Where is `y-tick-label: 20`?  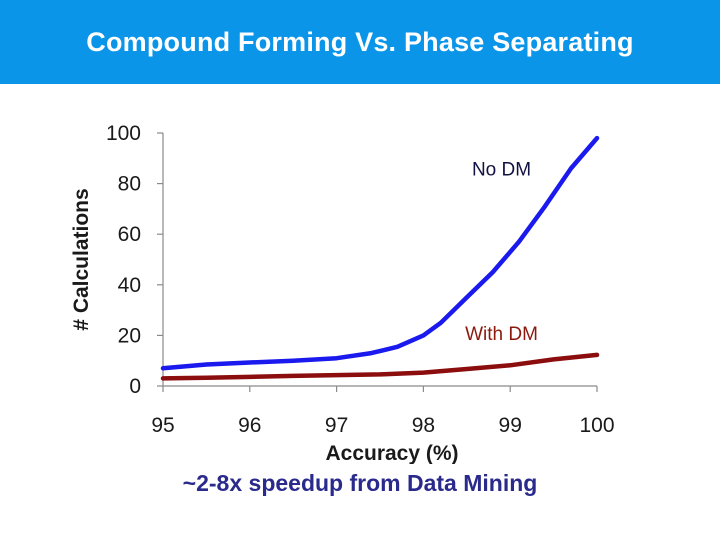
y-tick-label: 20 is located at coordinates (129, 335).